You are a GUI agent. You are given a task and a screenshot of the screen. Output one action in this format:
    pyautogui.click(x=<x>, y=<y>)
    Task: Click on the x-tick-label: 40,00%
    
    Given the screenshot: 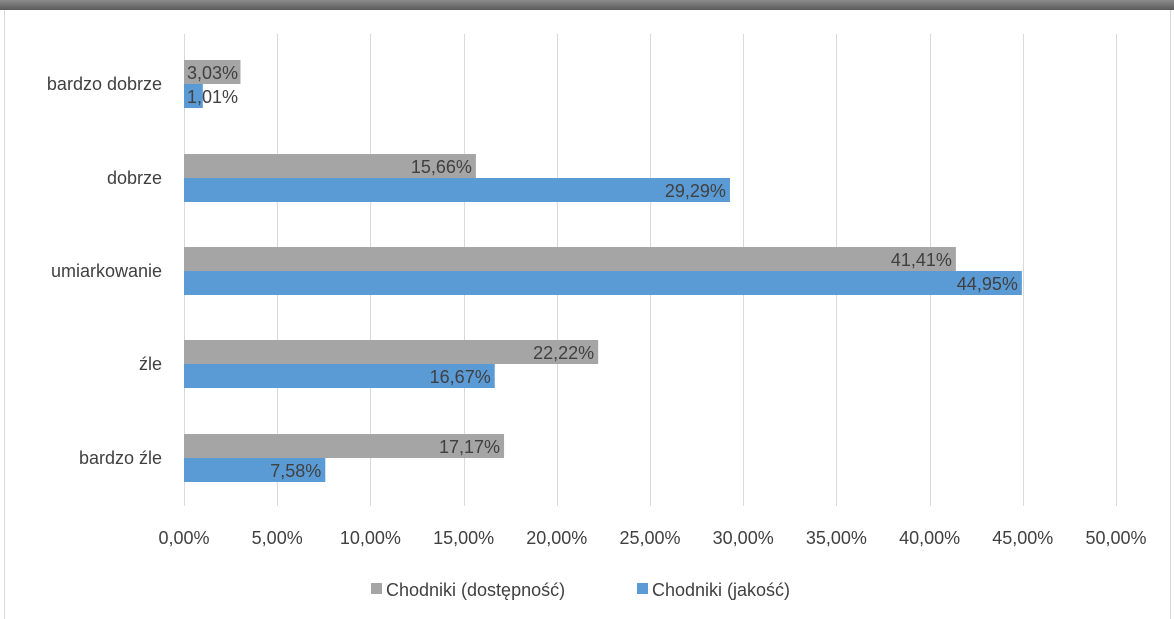 What is the action you would take?
    pyautogui.click(x=929, y=538)
    